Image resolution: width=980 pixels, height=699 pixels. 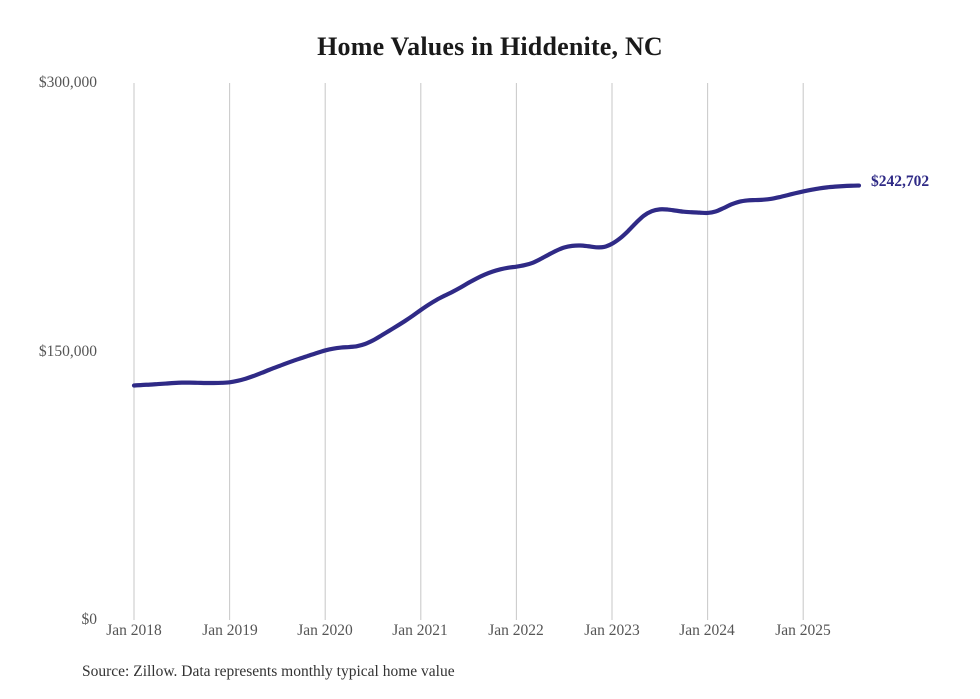 I want to click on end-value-annotation: $242,702, so click(x=900, y=181).